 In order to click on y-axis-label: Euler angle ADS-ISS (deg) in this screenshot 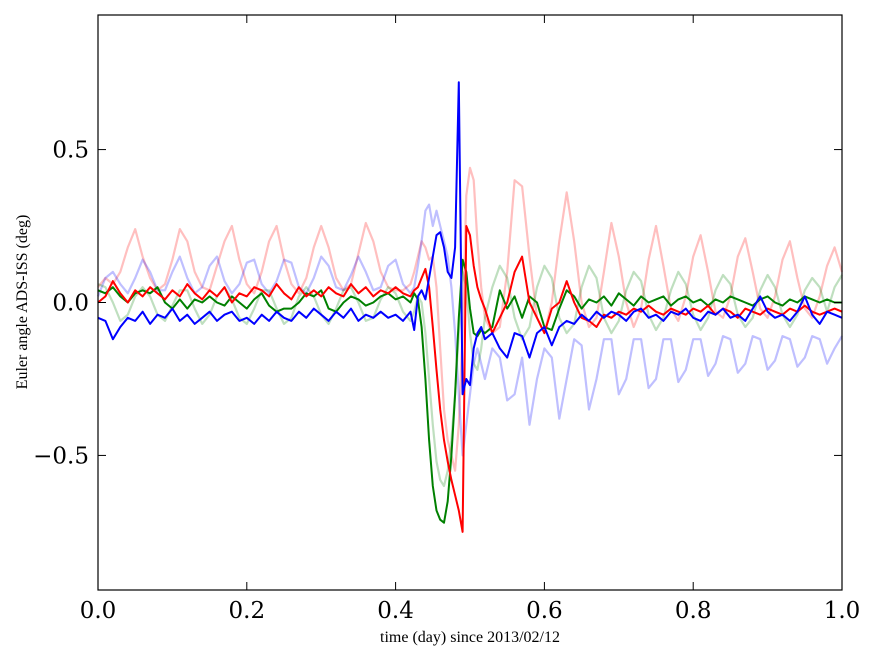, I will do `click(22, 302)`.